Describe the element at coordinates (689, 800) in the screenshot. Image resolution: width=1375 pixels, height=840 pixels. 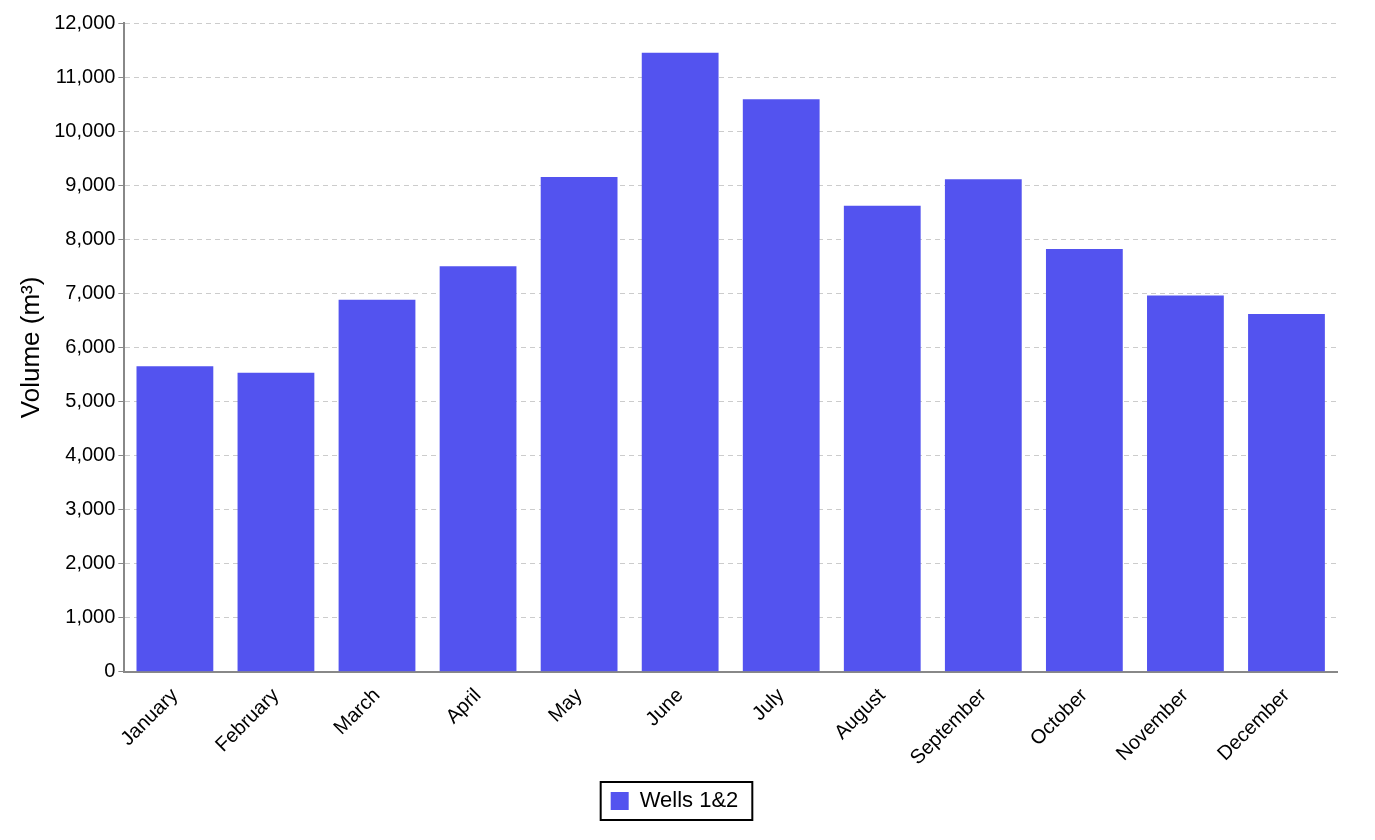
I see `legend-label: Wells 1&2` at that location.